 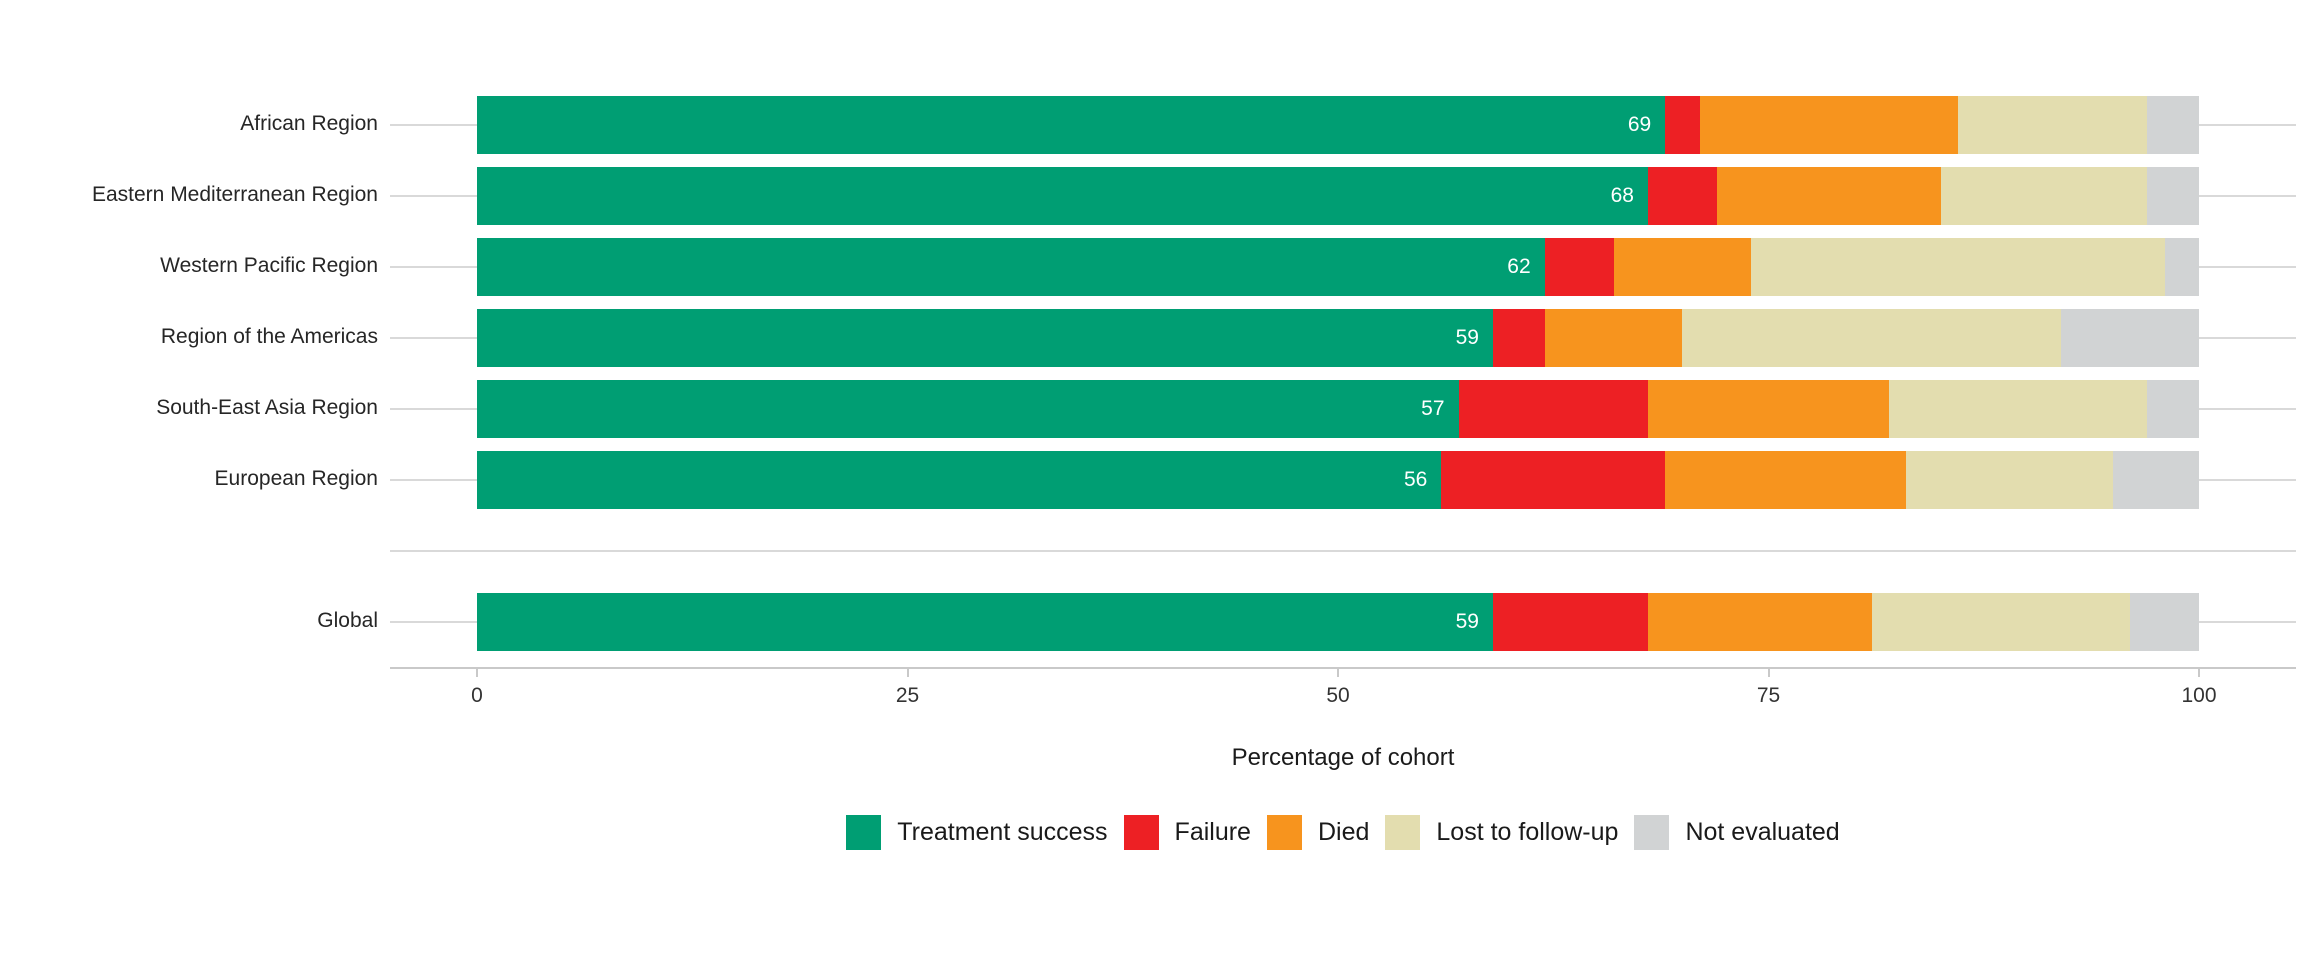 I want to click on category-label-african-region: African Region, so click(x=309, y=123).